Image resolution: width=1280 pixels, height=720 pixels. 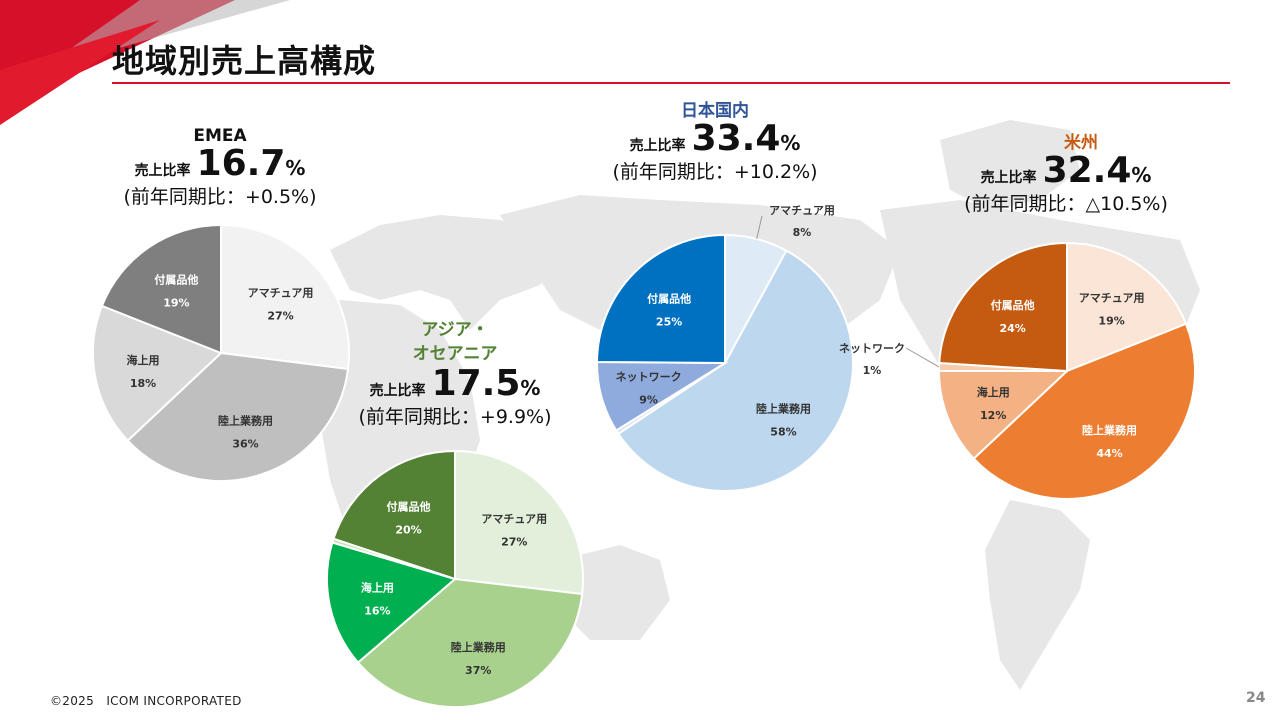 What do you see at coordinates (783, 409) in the screenshot?
I see `japan-slice-label-1: 陸上業務用` at bounding box center [783, 409].